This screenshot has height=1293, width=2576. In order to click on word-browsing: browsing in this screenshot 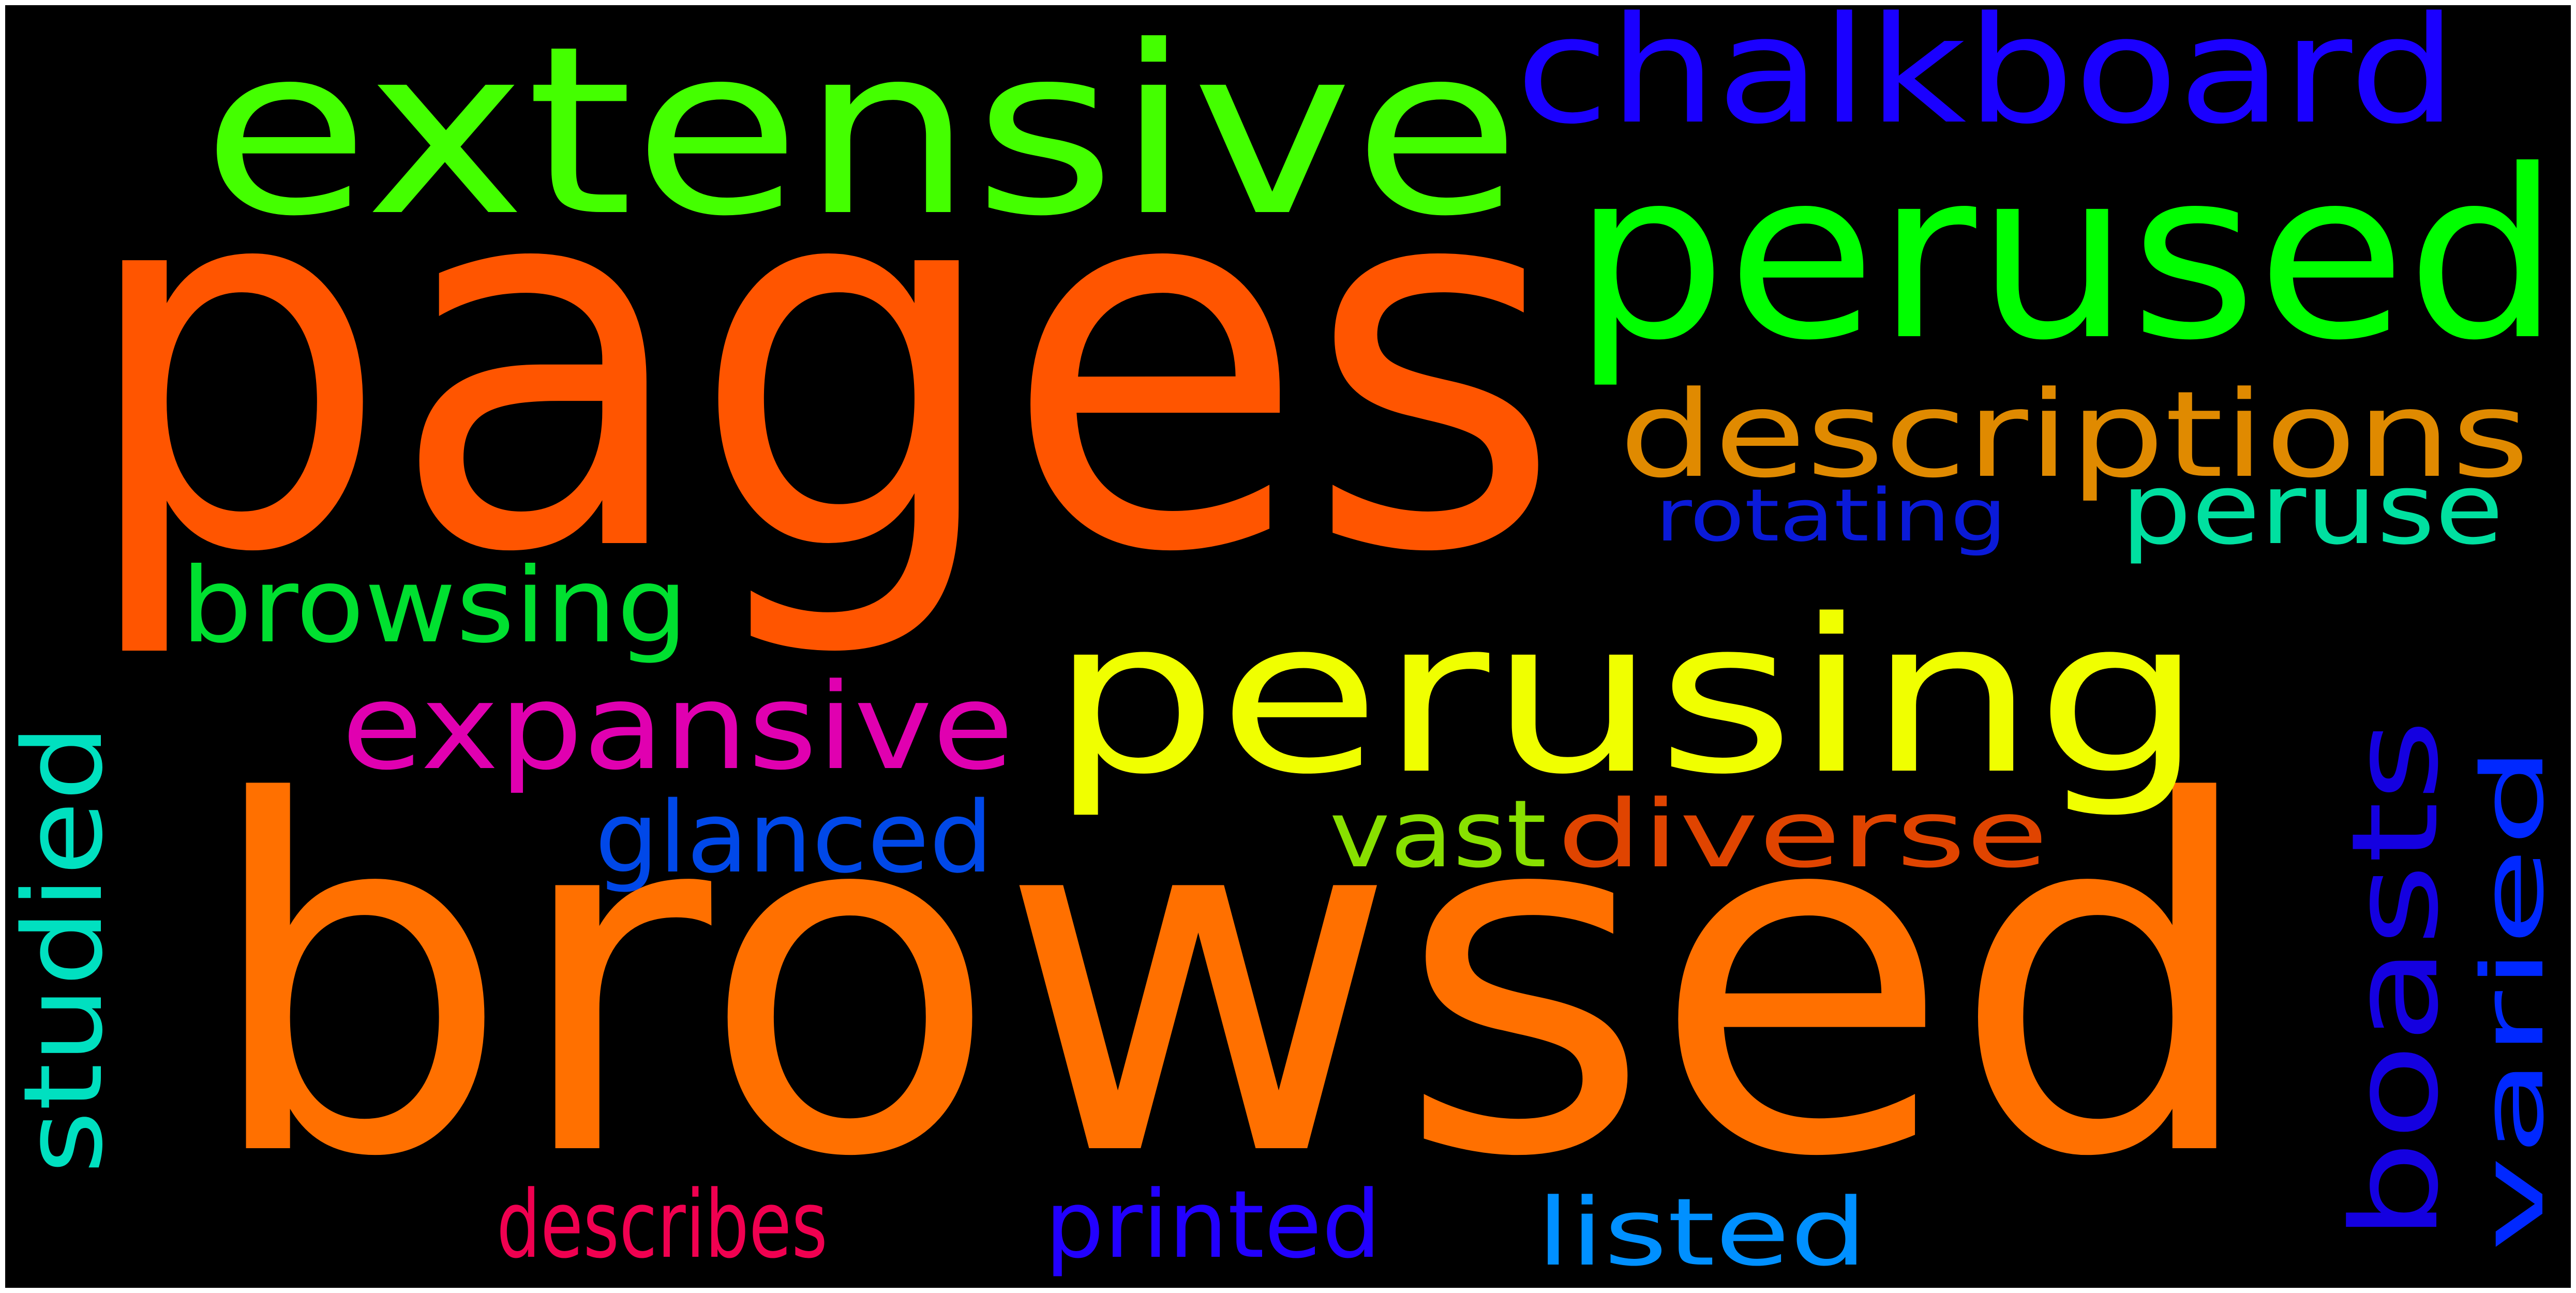, I will do `click(434, 606)`.